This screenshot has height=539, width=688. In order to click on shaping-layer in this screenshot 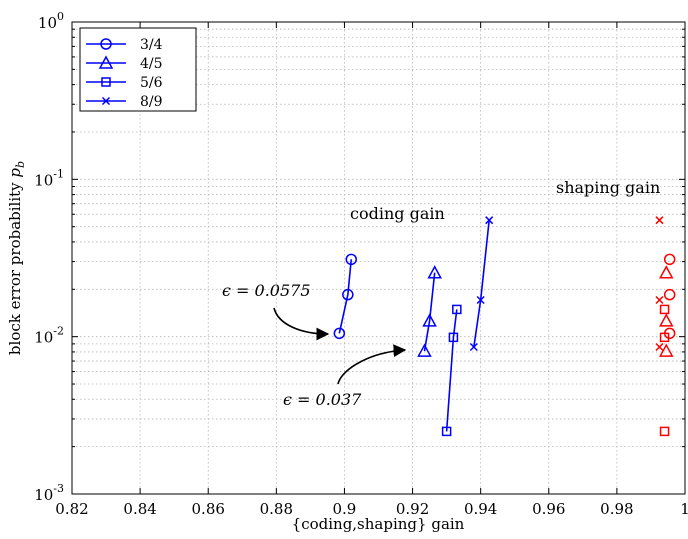, I will do `click(665, 326)`.